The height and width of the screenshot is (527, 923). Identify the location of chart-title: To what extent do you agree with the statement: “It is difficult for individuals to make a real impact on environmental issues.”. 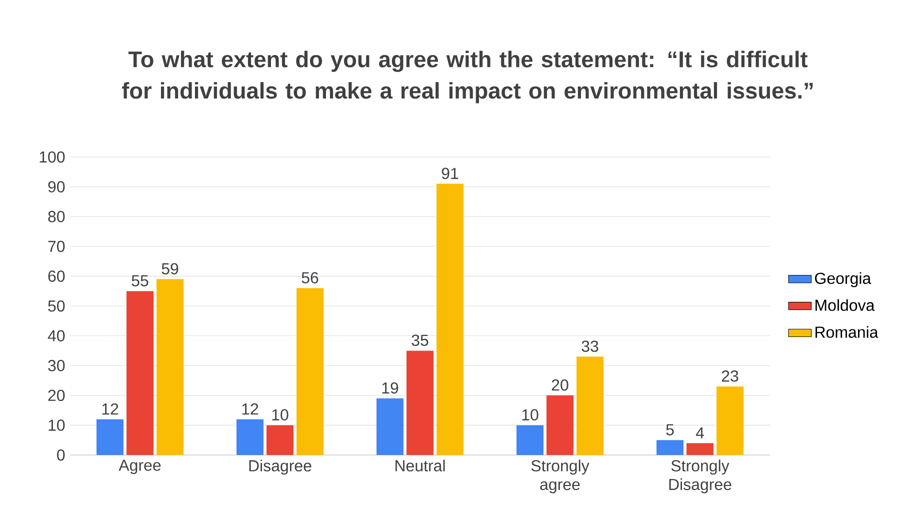
(467, 77).